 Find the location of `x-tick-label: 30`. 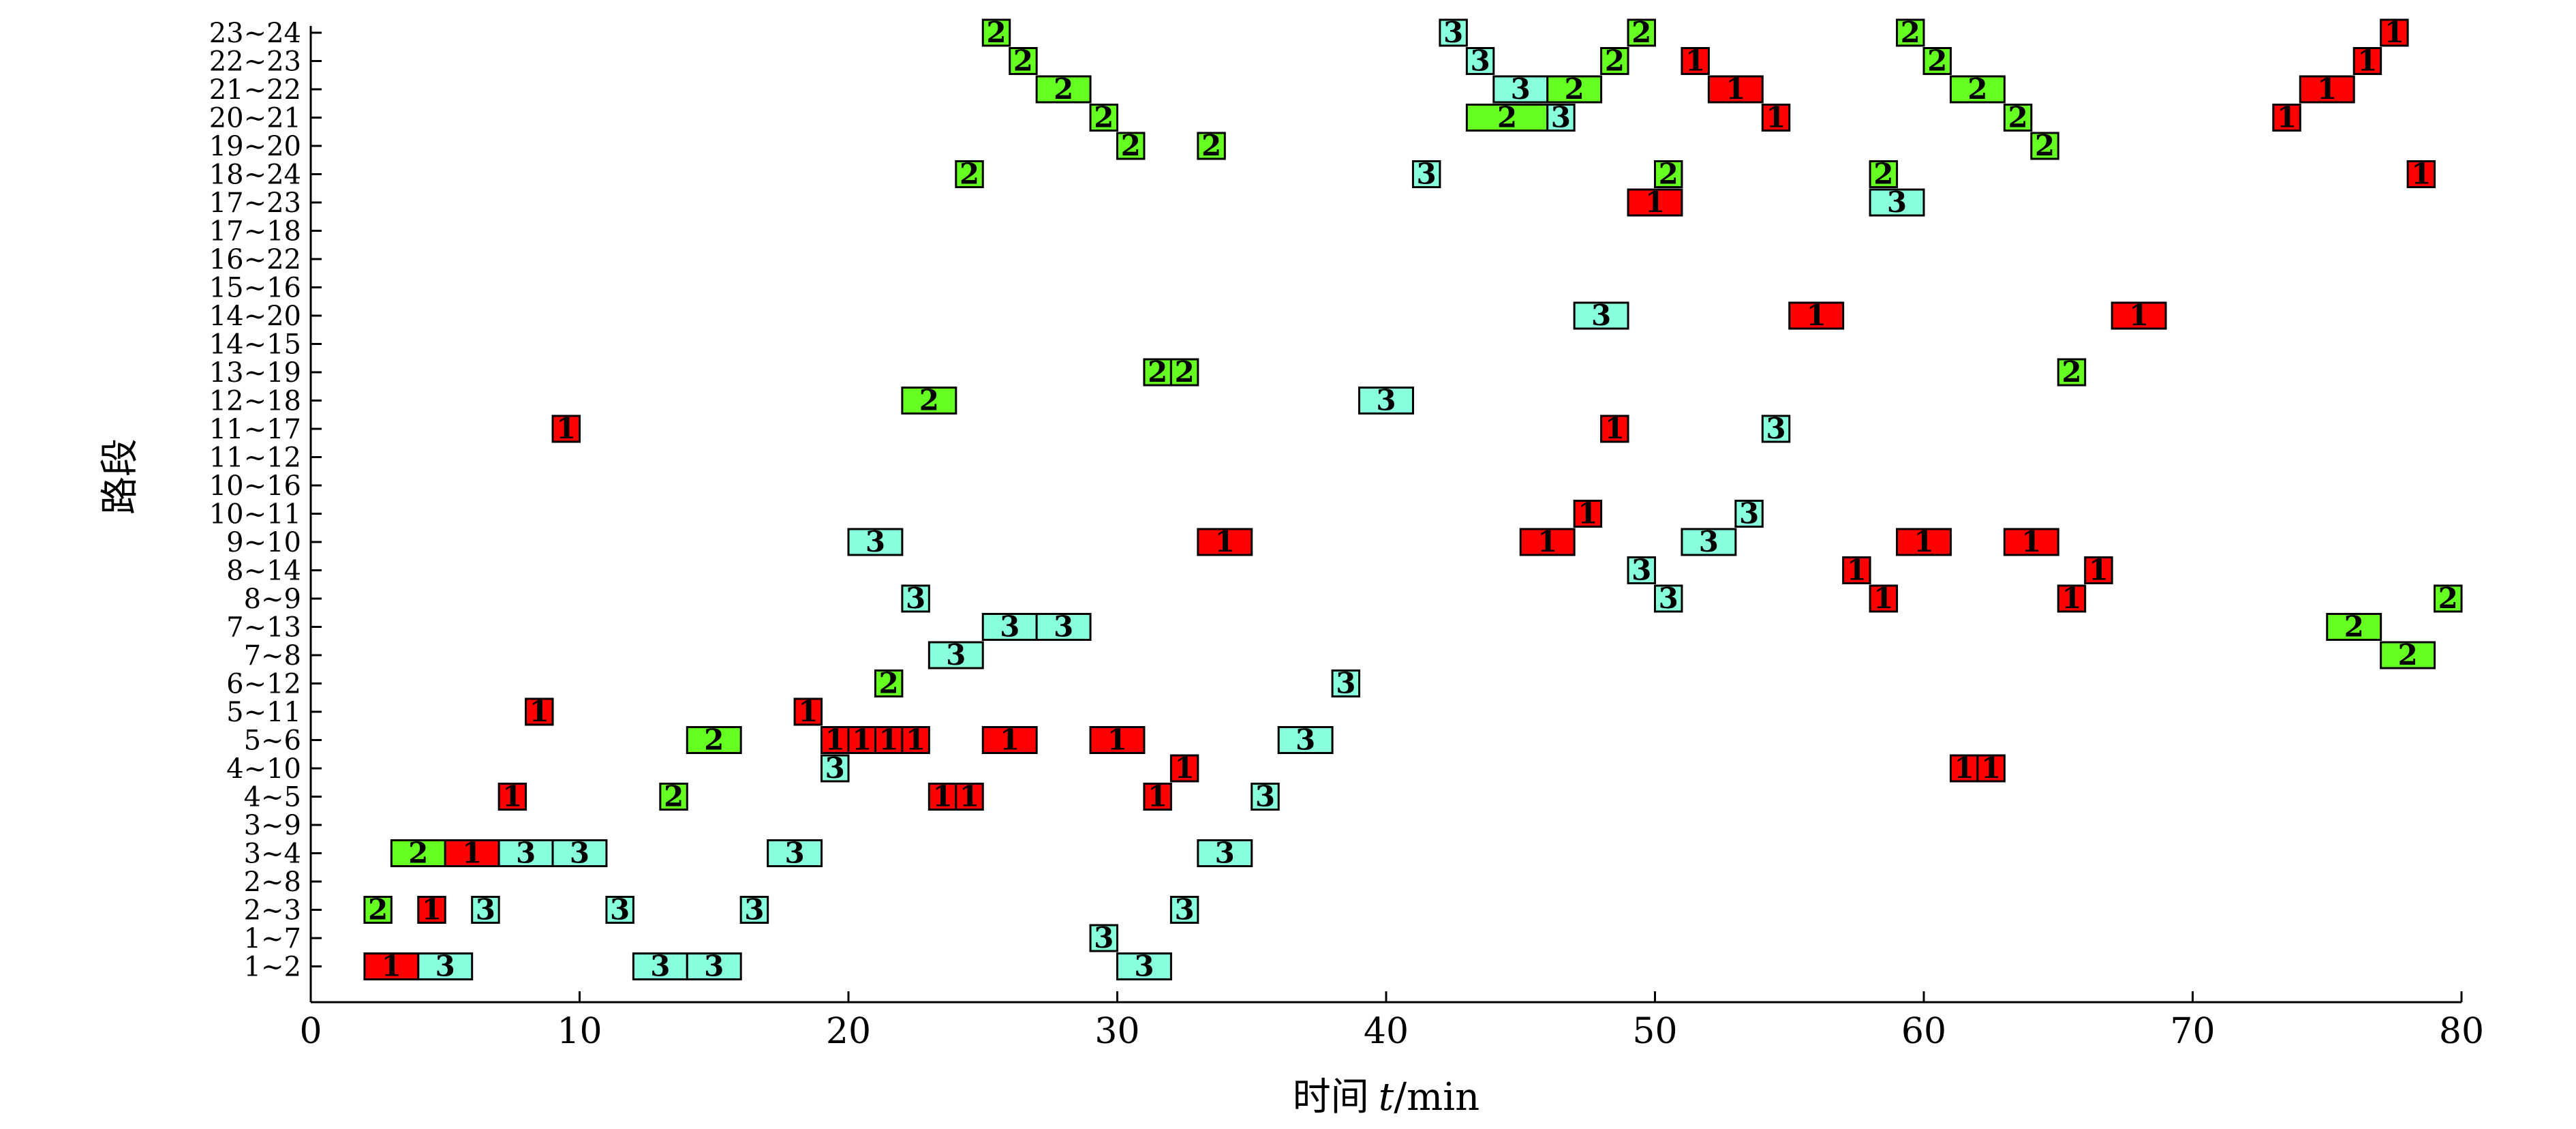

x-tick-label: 30 is located at coordinates (1116, 1032).